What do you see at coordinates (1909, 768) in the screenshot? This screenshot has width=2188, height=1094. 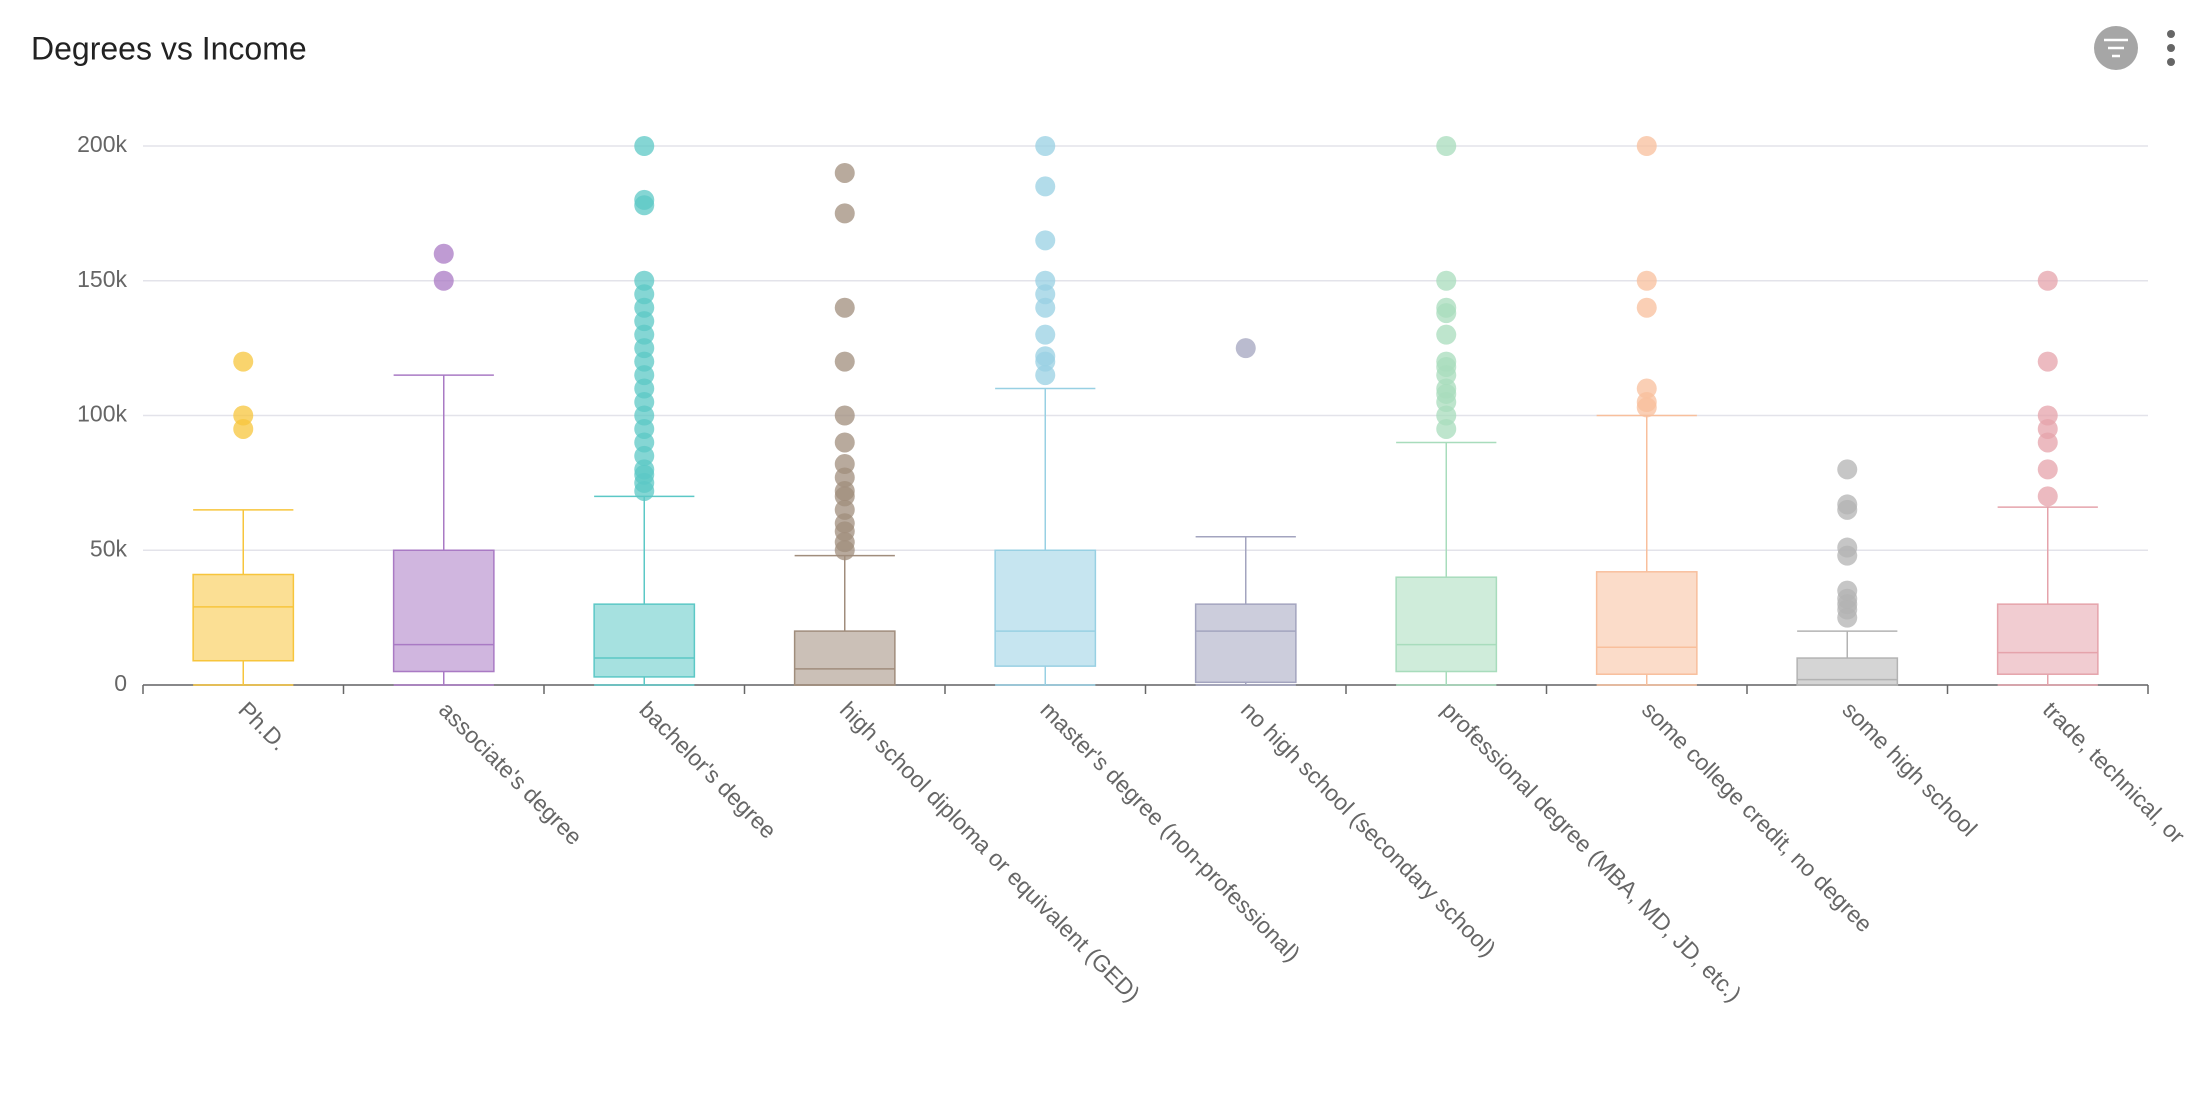 I see `x-tick-label: some high school` at bounding box center [1909, 768].